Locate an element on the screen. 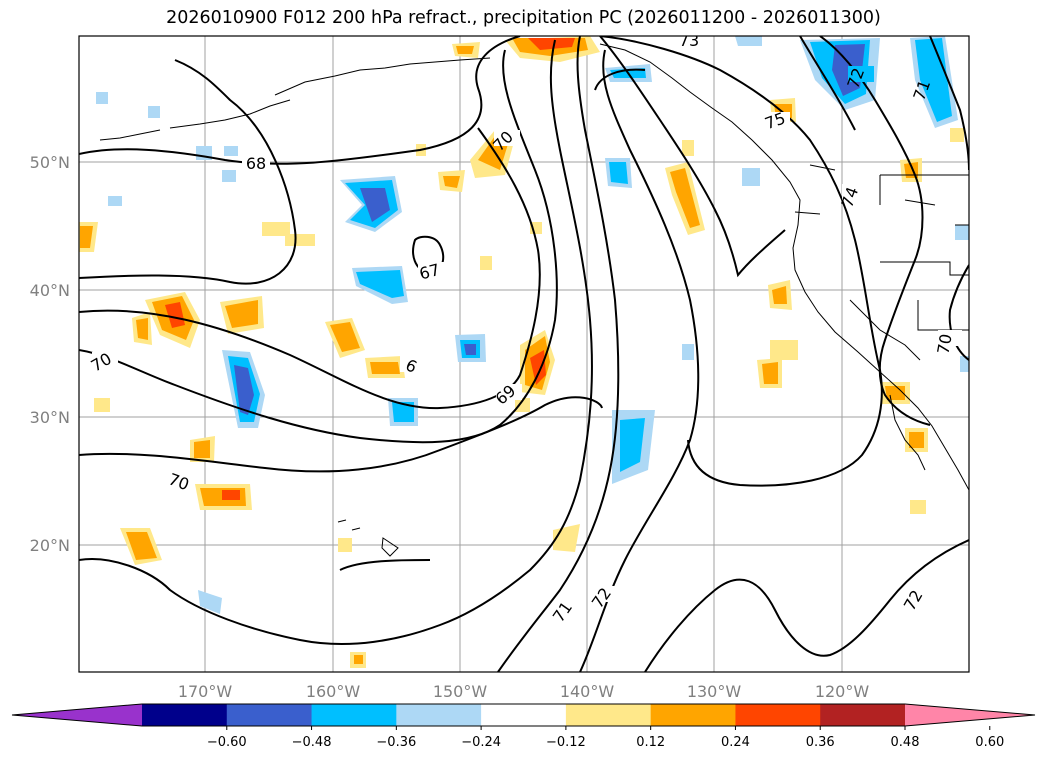 The width and height of the screenshot is (1047, 765). lon-label-130w: 130°W is located at coordinates (714, 691).